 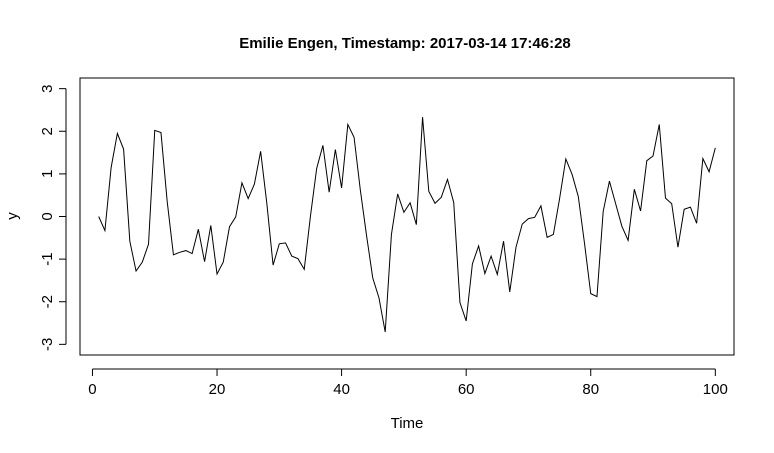 I want to click on y-tick-label: -1, so click(x=47, y=258).